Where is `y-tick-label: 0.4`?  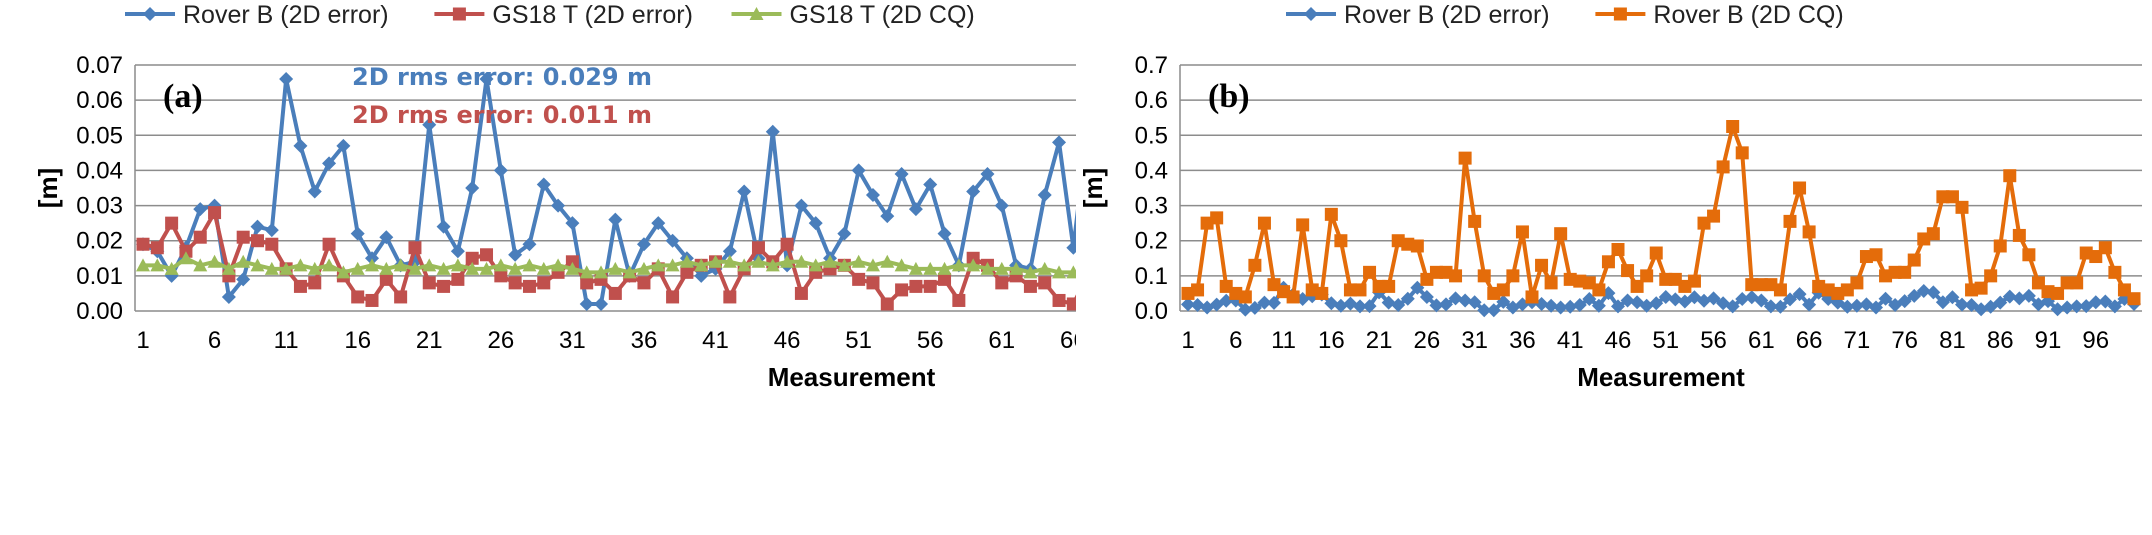 y-tick-label: 0.4 is located at coordinates (1151, 170).